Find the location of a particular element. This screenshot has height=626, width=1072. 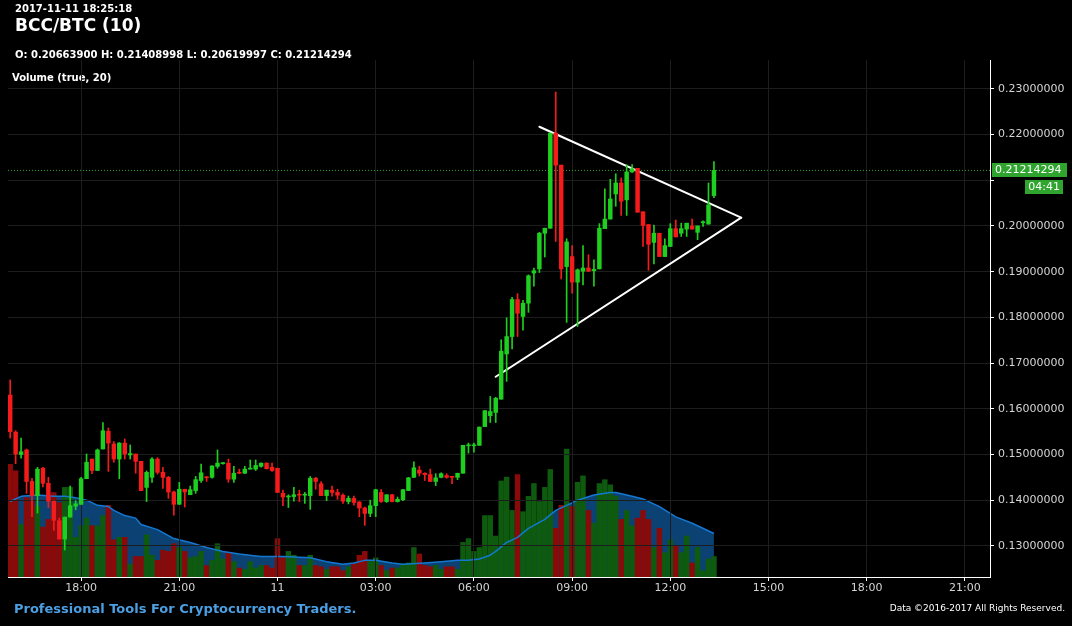

y-tick-label: 0.15000000 is located at coordinates (1031, 454).